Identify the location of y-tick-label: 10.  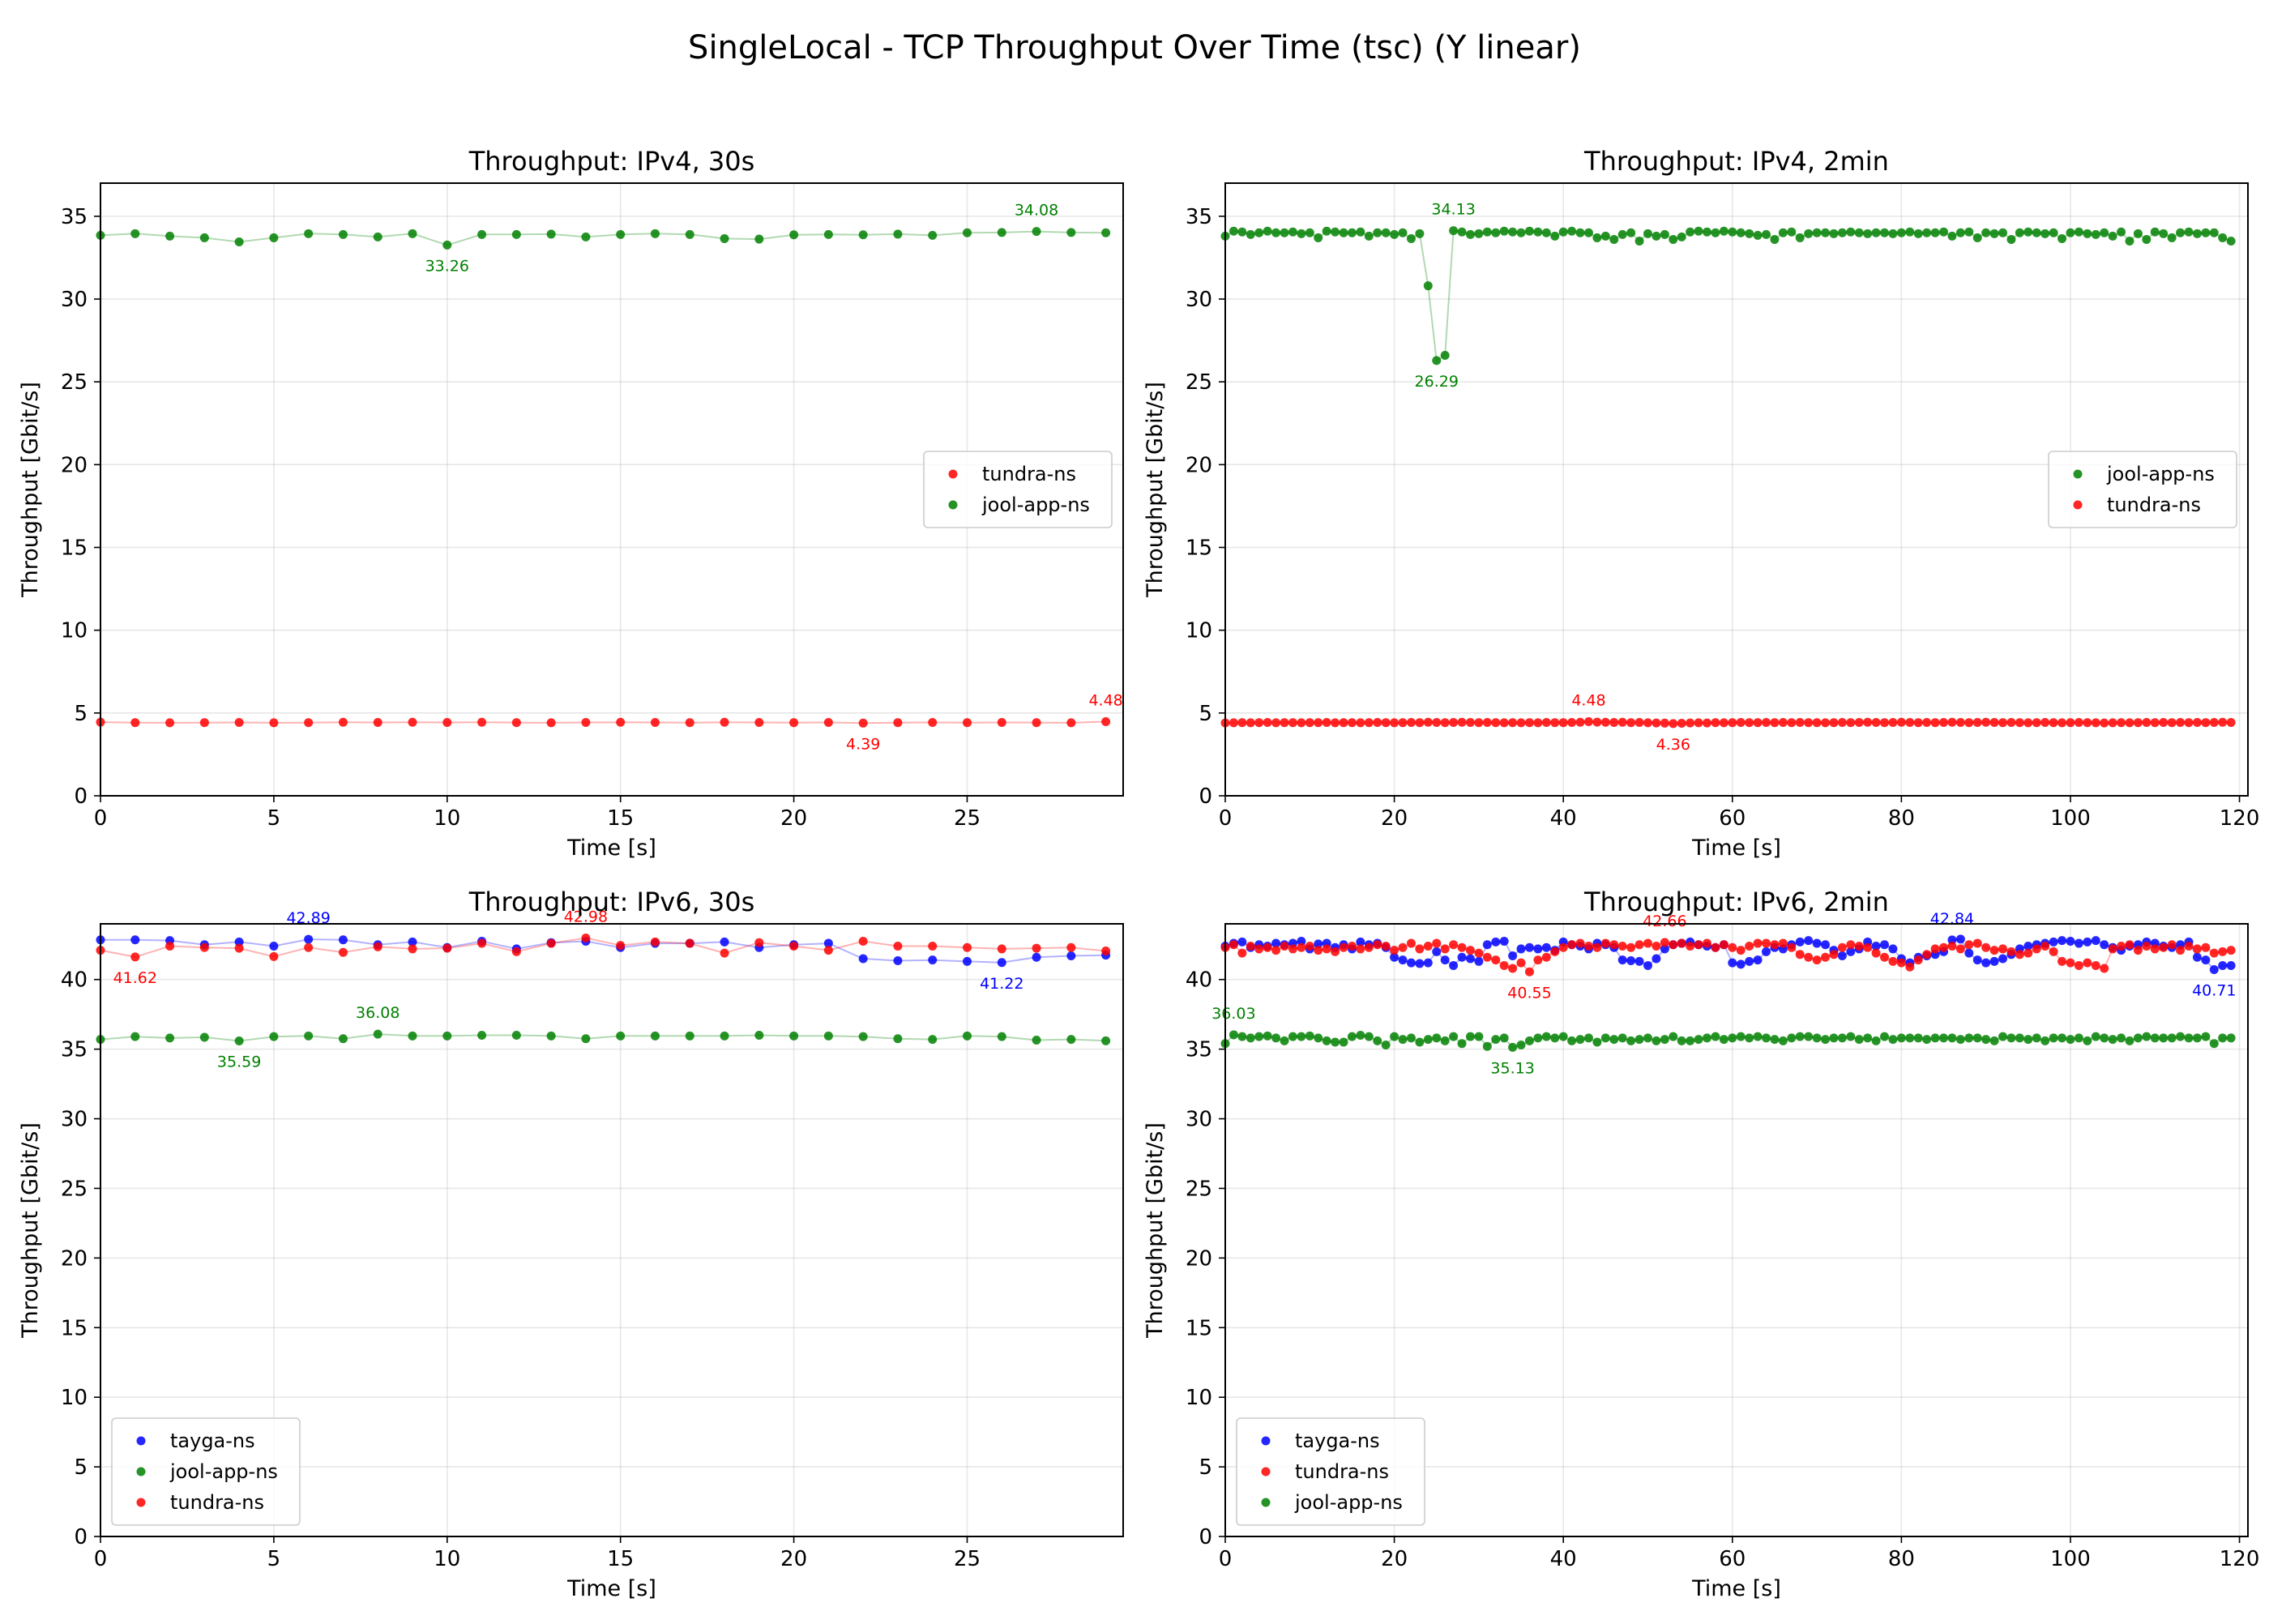
(1199, 1398).